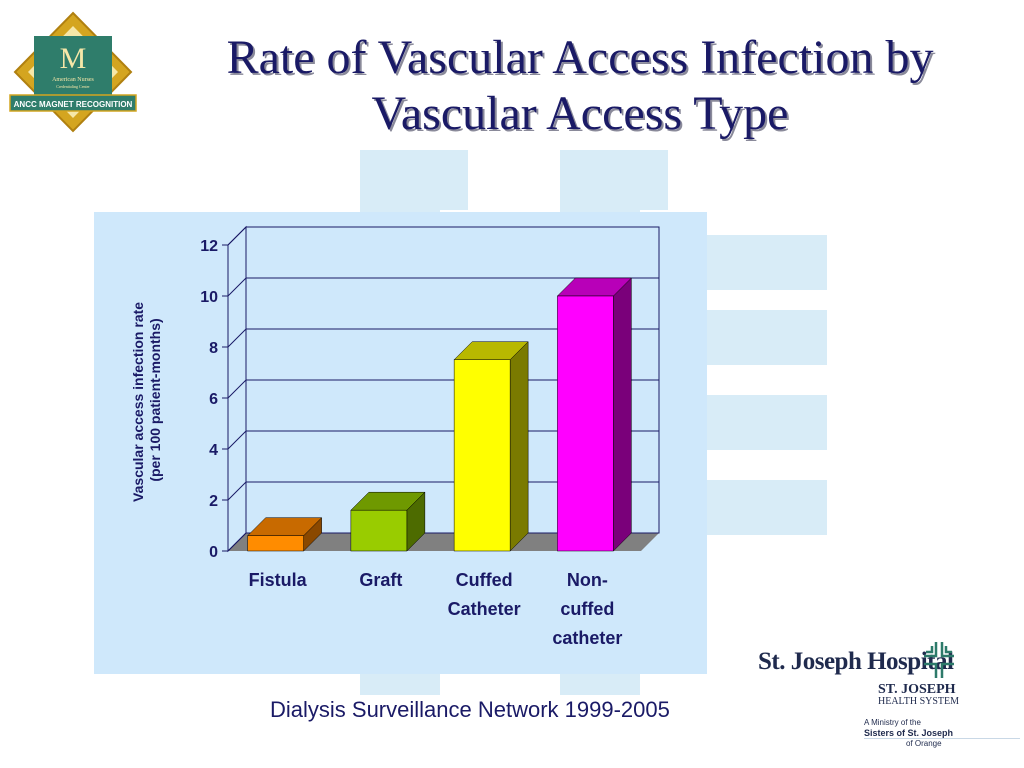 The height and width of the screenshot is (768, 1024). Describe the element at coordinates (909, 733) in the screenshot. I see `ministry-line2: Sisters of St. Joseph` at that location.